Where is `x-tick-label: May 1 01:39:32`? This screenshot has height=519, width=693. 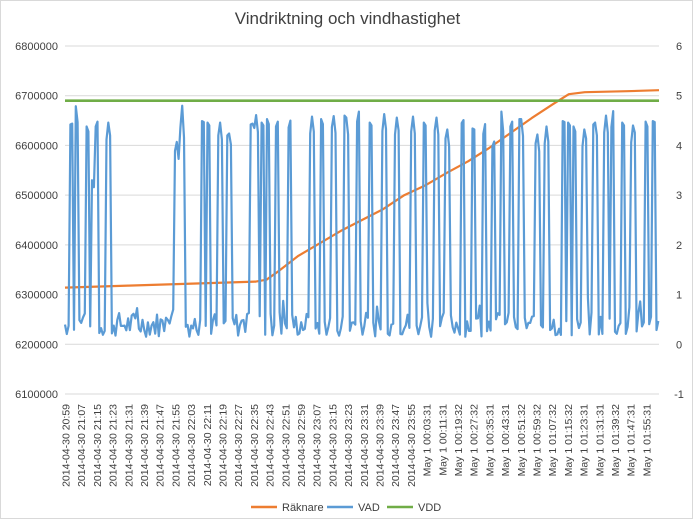
x-tick-label: May 1 01:39:32 is located at coordinates (616, 440).